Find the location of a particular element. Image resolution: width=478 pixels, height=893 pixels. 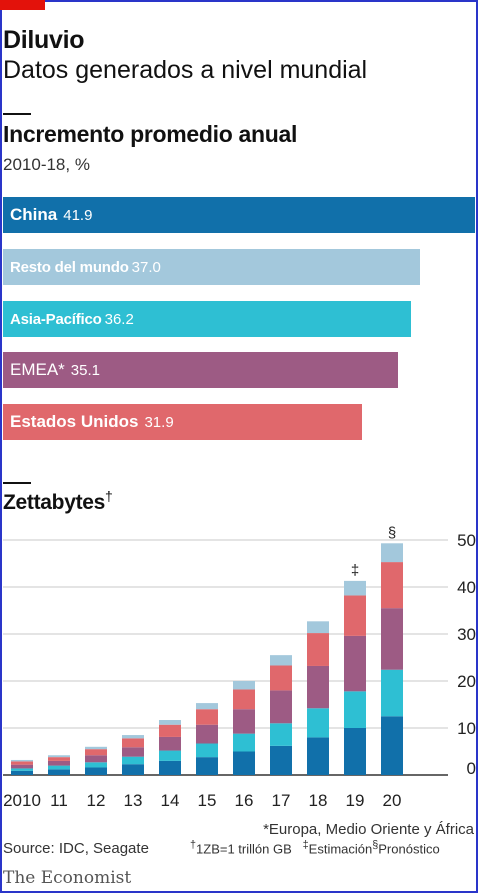

brand-logo: The Economist is located at coordinates (67, 878).